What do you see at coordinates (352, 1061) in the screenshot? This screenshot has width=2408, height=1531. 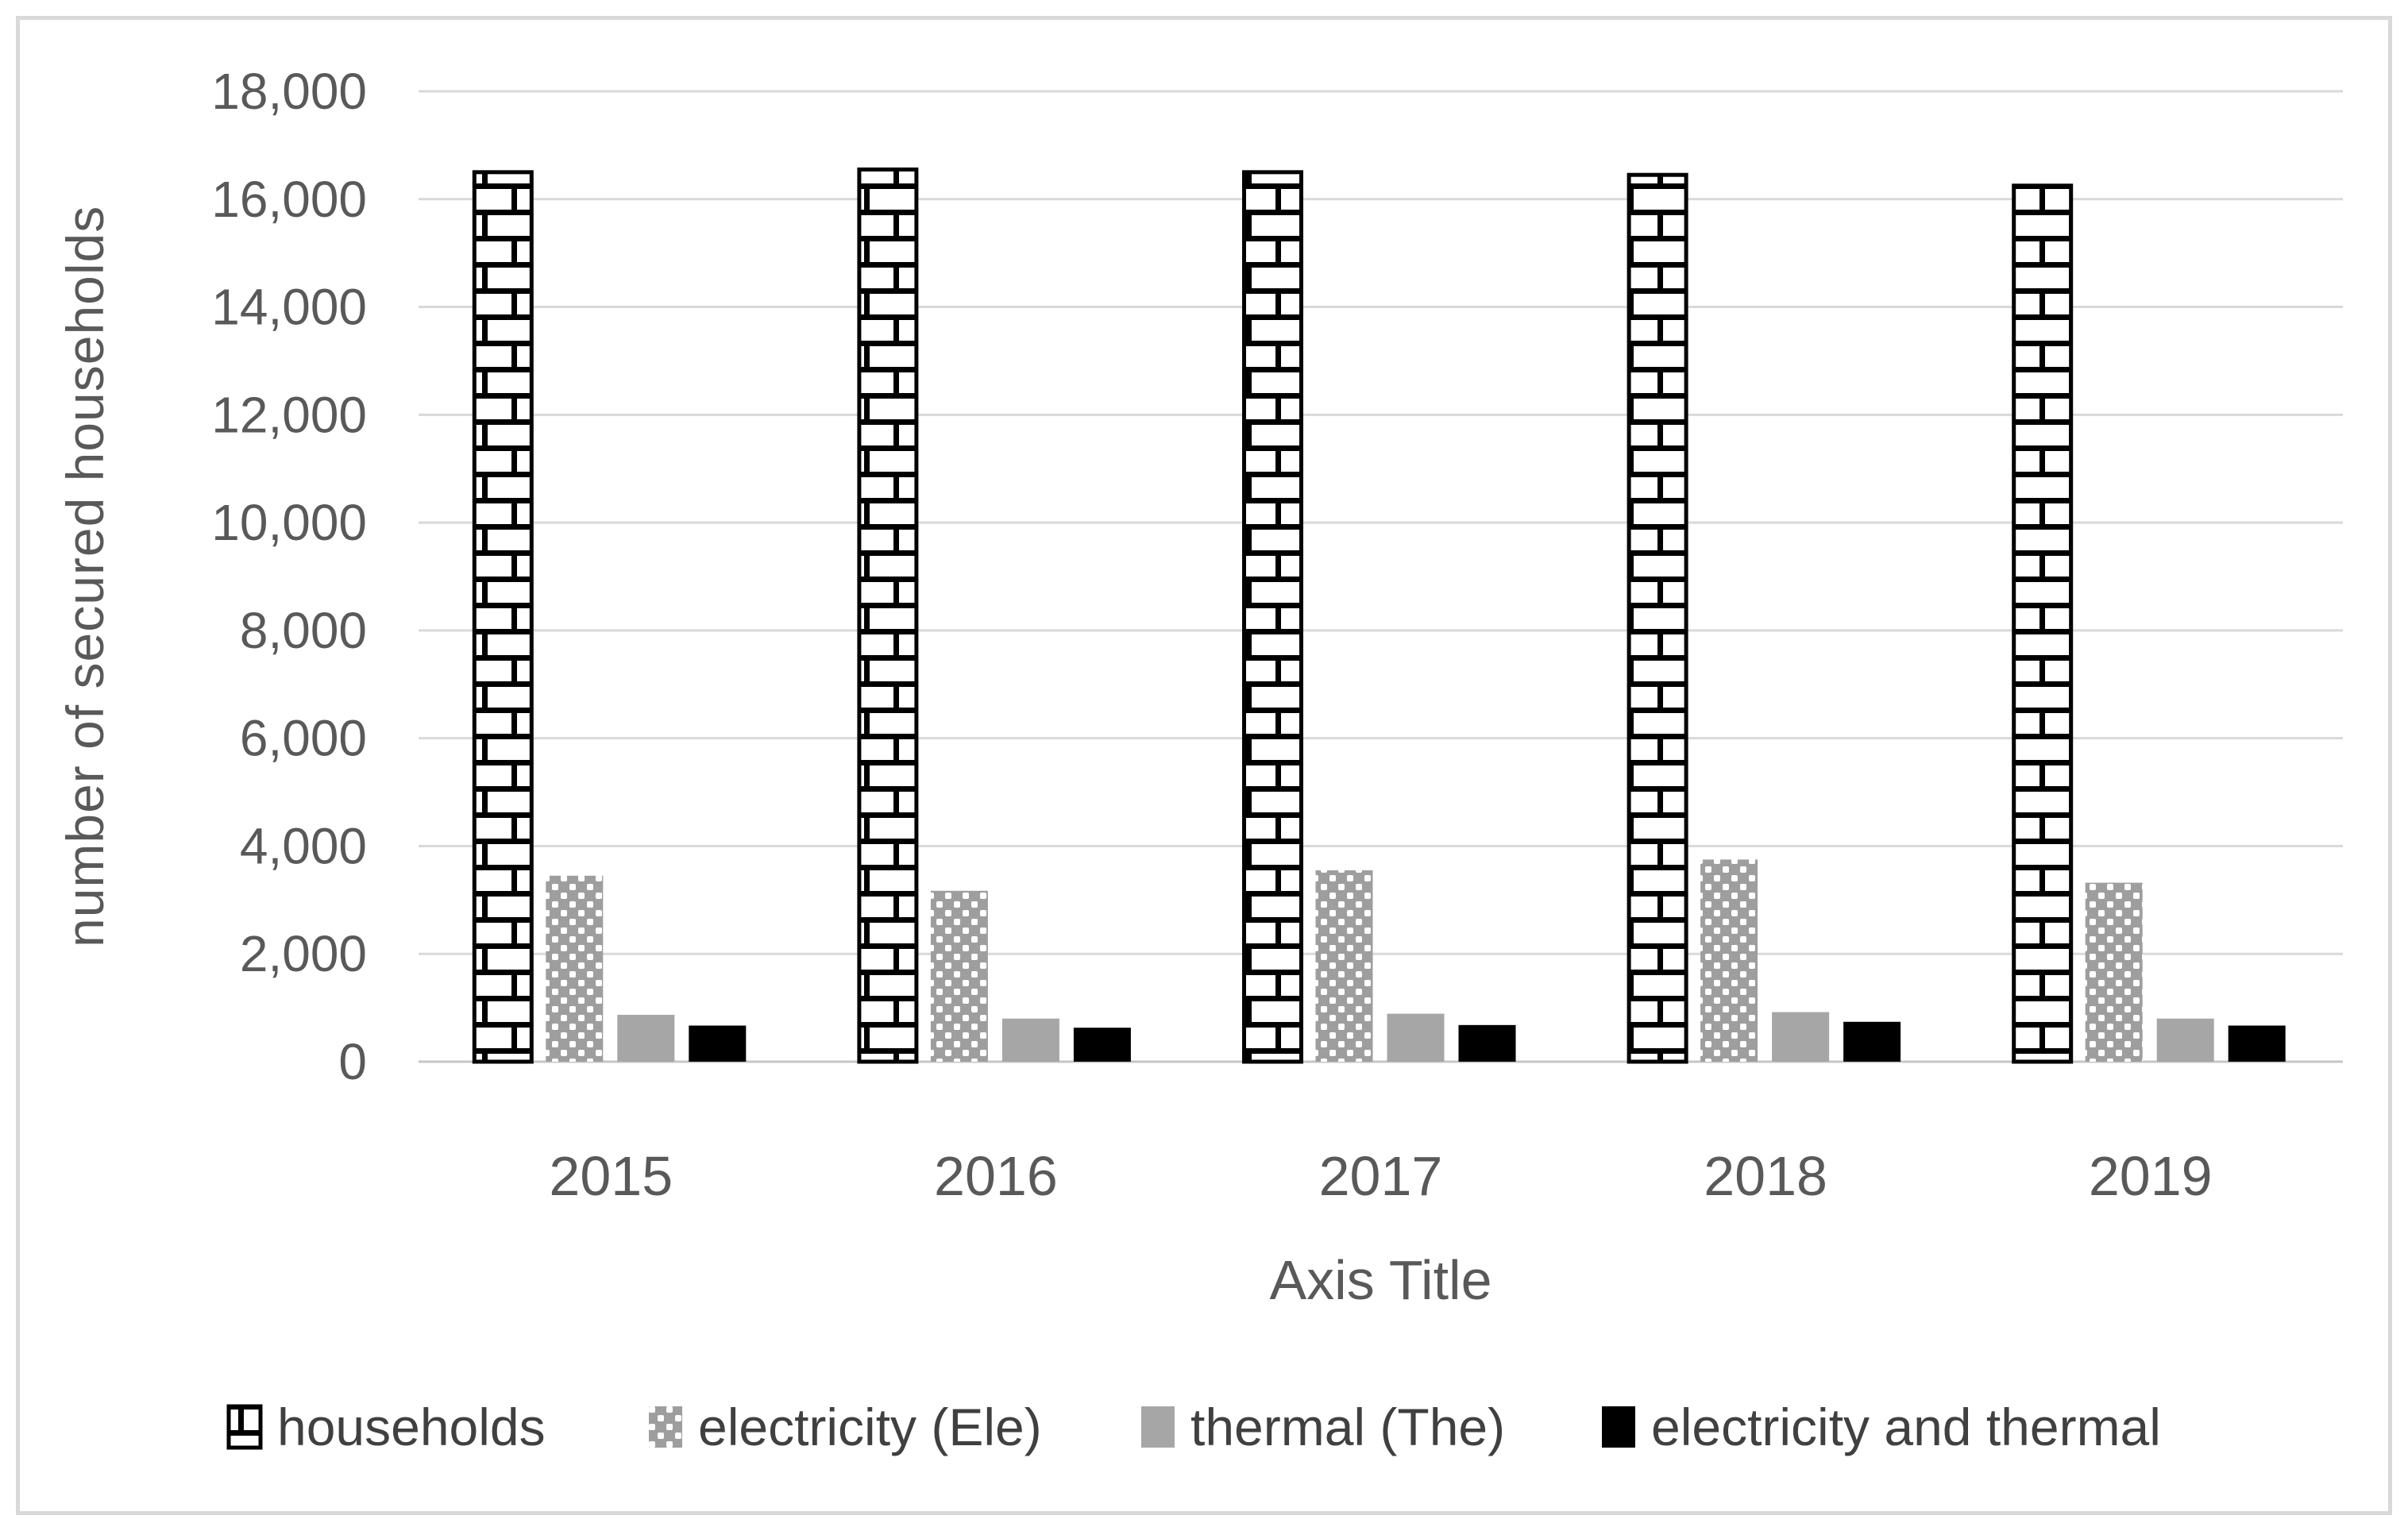 I see `y-tick-label: 0` at bounding box center [352, 1061].